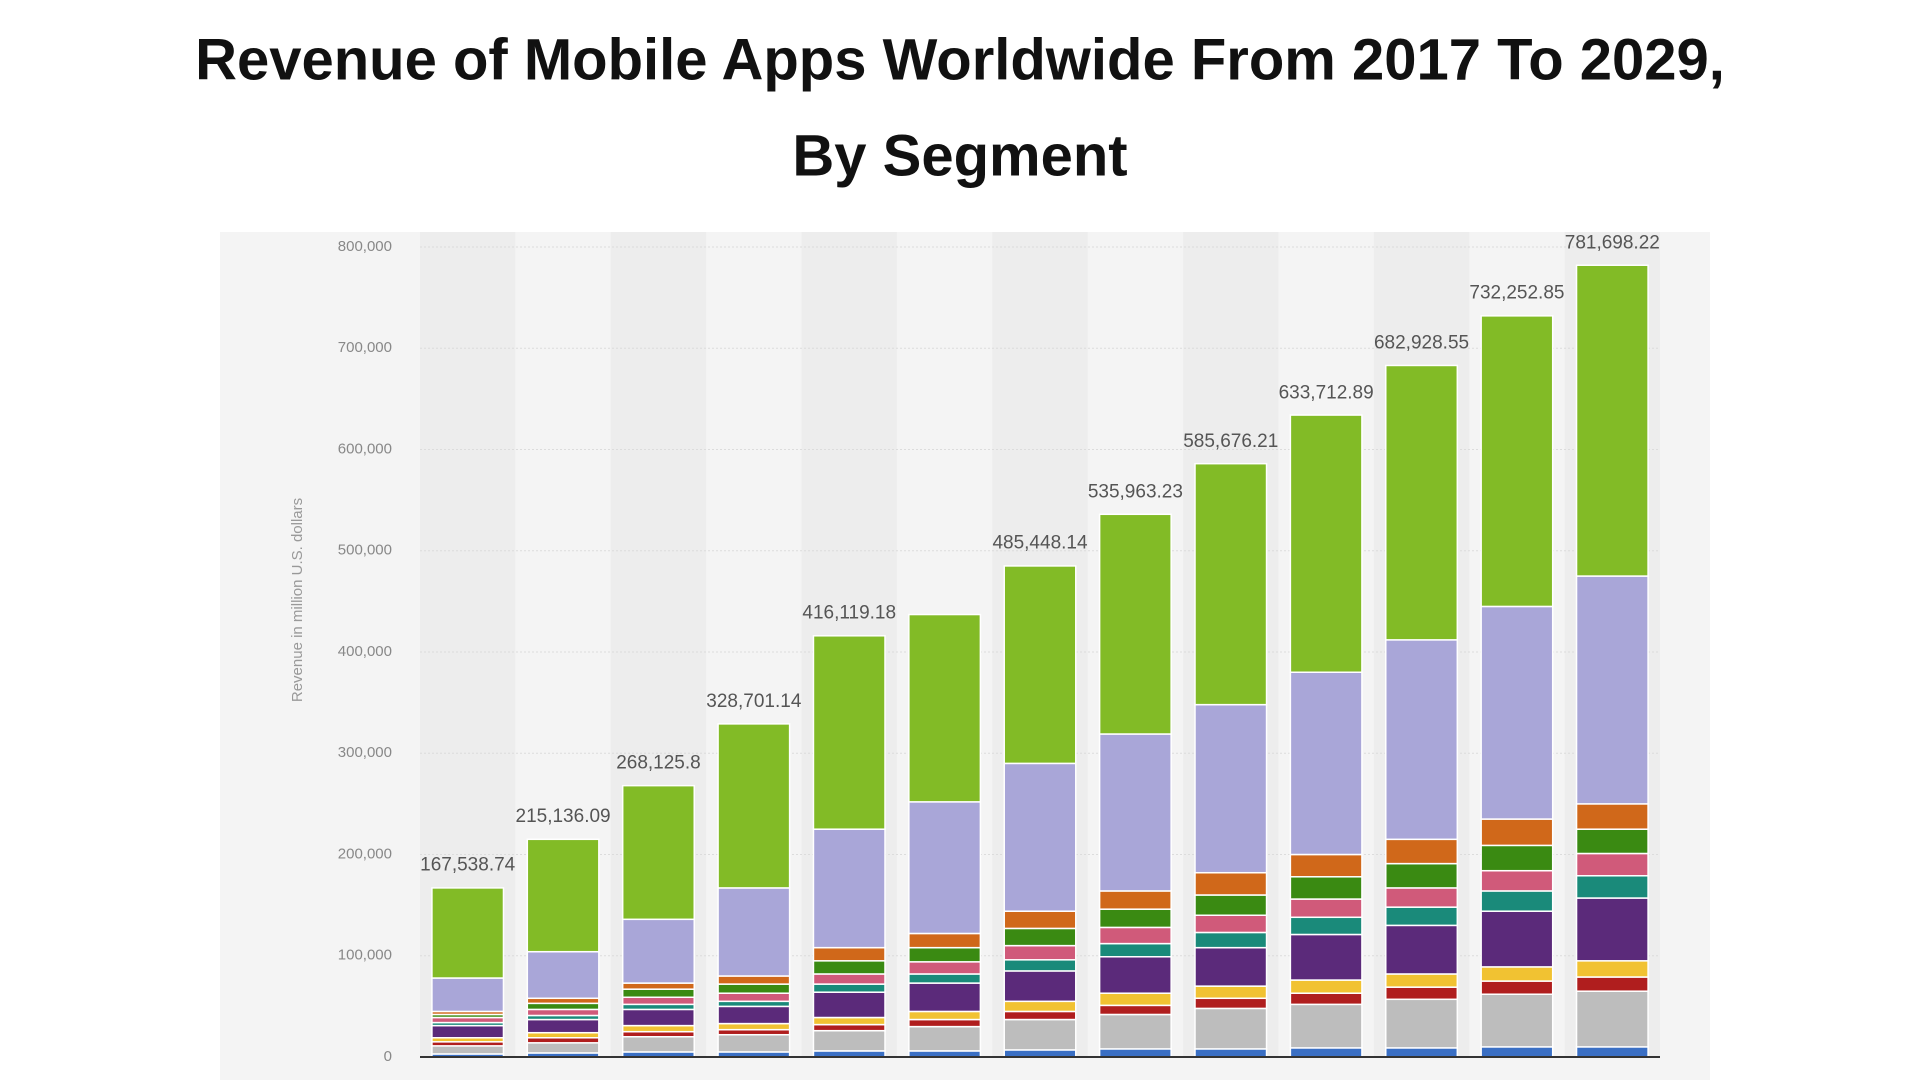 Image resolution: width=1920 pixels, height=1080 pixels. What do you see at coordinates (754, 701) in the screenshot?
I see `total-label: 328,701.14` at bounding box center [754, 701].